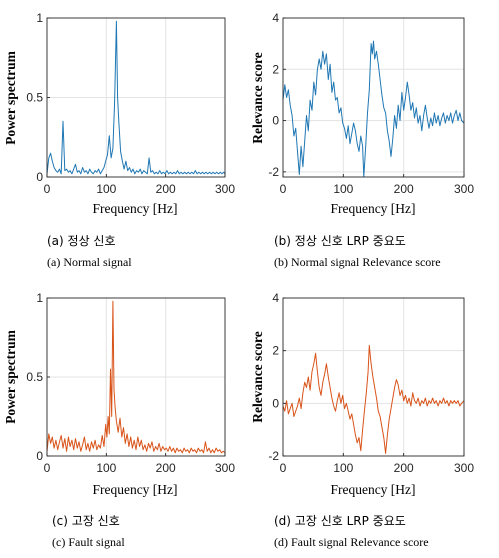 The image size is (499, 558). I want to click on caption-b-korean: (b) 정상 신호 LRP 중요도, so click(340, 241).